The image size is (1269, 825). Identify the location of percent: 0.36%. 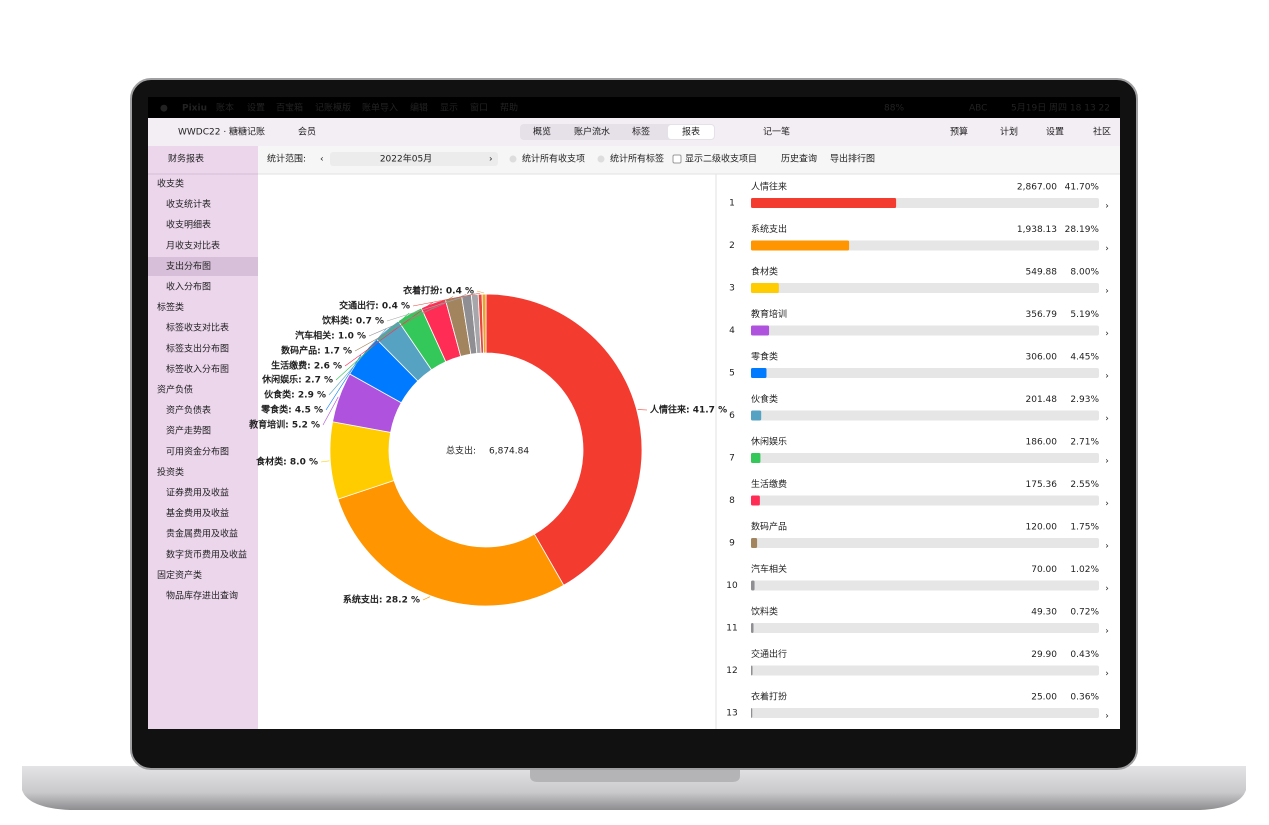
(1084, 698).